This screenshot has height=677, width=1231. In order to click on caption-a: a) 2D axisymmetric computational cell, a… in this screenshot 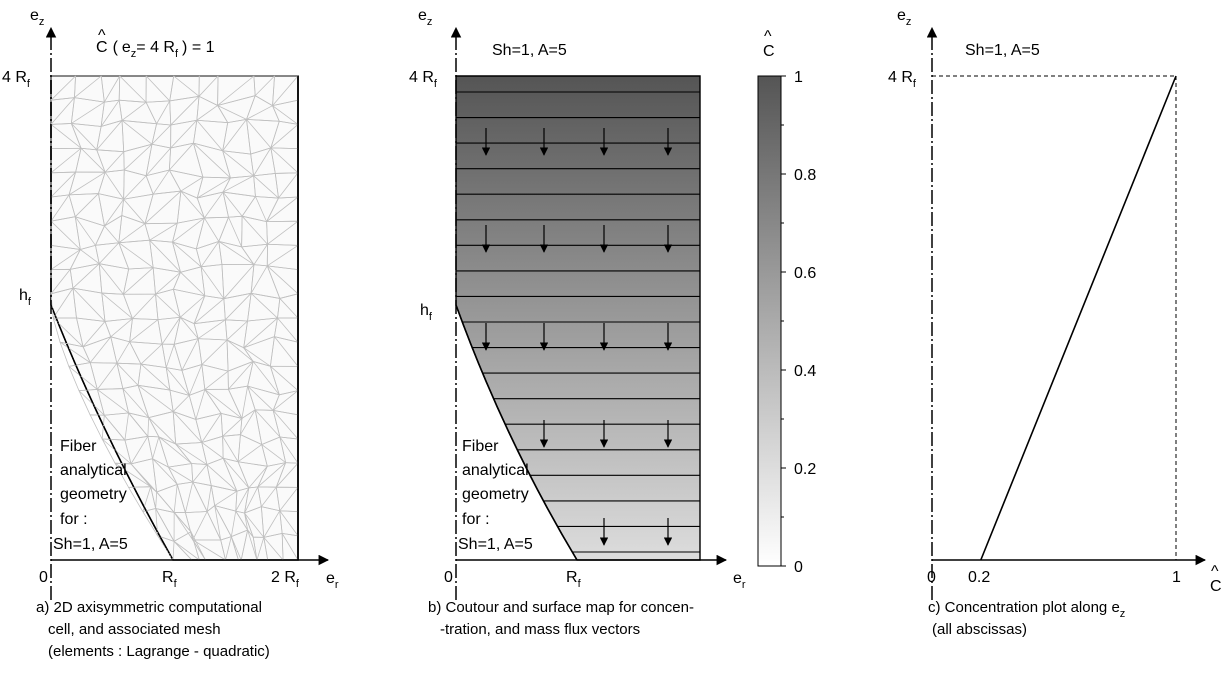, I will do `click(153, 629)`.